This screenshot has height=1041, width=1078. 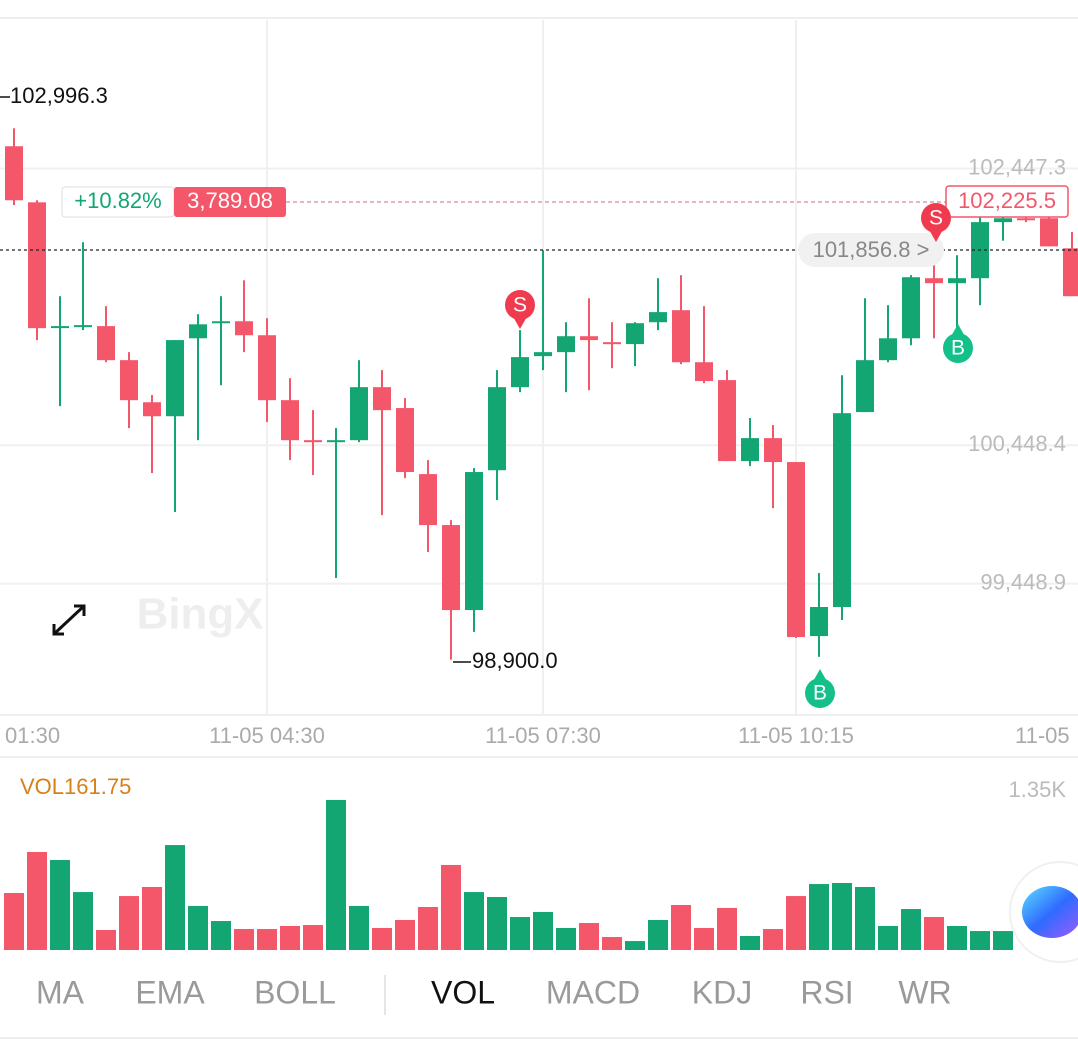 What do you see at coordinates (295, 992) in the screenshot?
I see `indicator-tab: BOLL` at bounding box center [295, 992].